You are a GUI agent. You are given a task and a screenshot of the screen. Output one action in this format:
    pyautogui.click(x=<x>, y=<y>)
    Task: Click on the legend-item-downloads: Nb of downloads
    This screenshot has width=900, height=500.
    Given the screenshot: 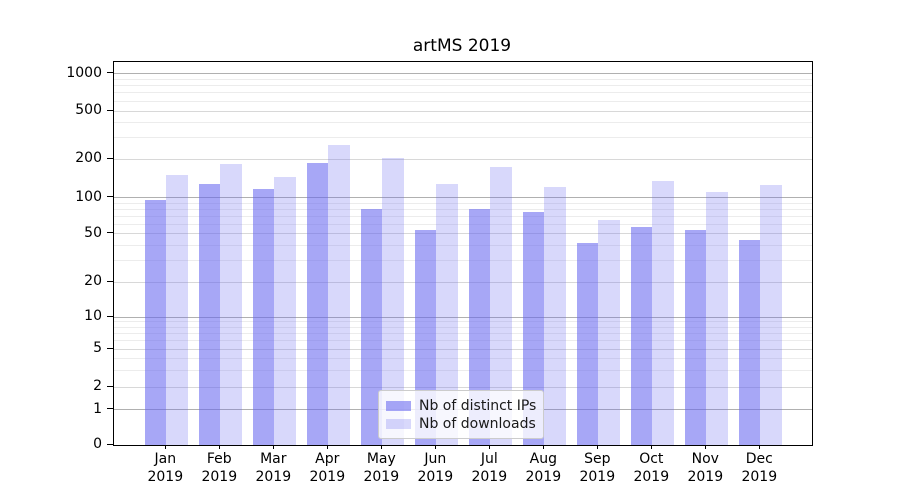 What is the action you would take?
    pyautogui.click(x=461, y=423)
    